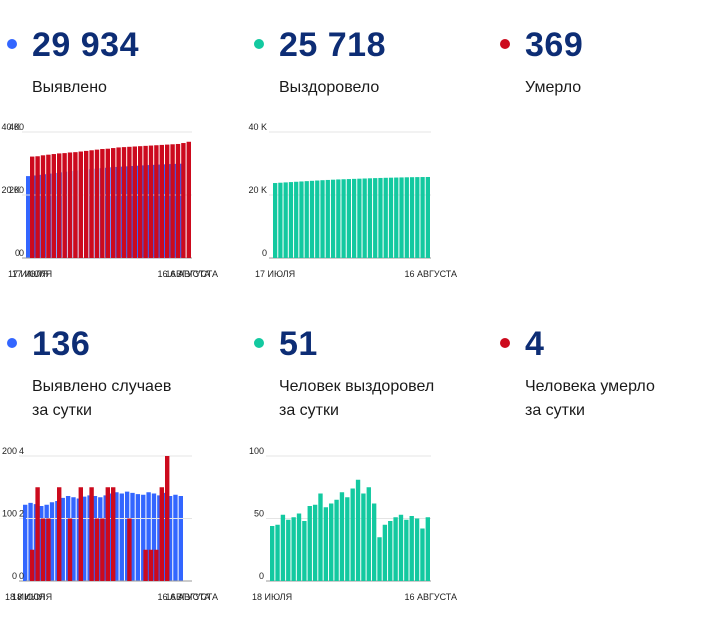 This screenshot has width=724, height=618. Describe the element at coordinates (535, 344) in the screenshot. I see `deaths-daily-value: 4` at that location.